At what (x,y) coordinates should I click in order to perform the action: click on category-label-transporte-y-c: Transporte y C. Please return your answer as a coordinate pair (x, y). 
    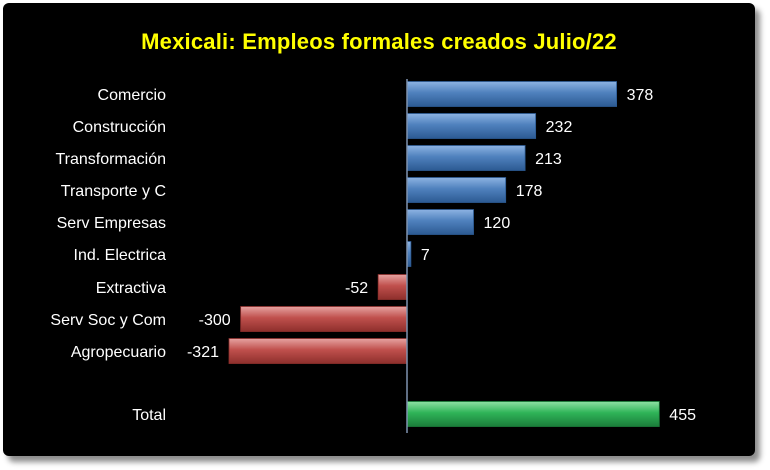
    Looking at the image, I should click on (113, 191).